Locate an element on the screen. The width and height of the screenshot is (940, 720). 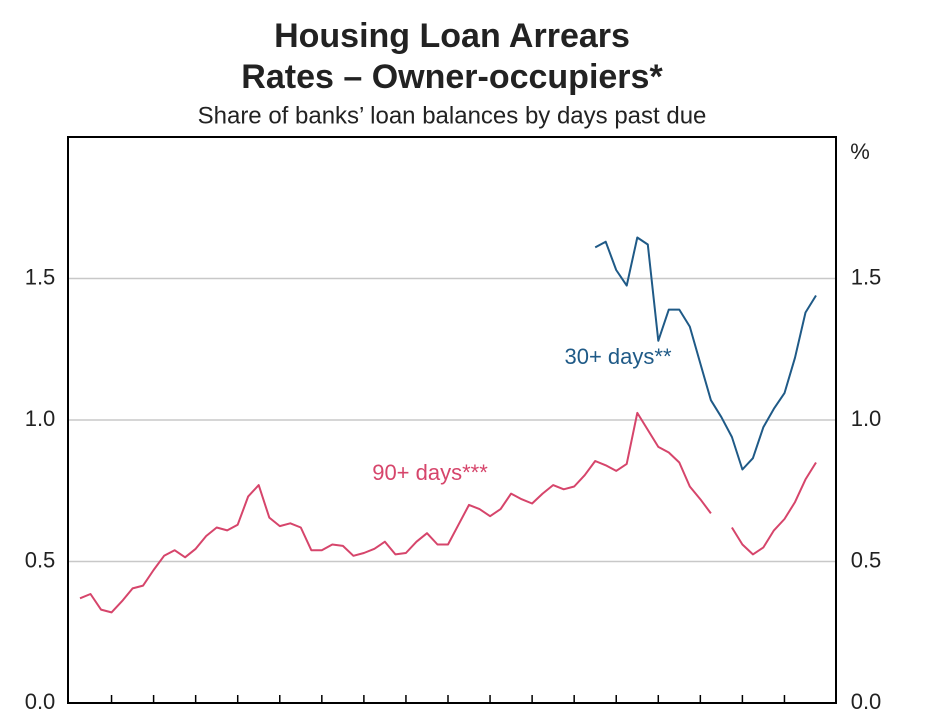
y2-tick-label: 0.5 is located at coordinates (866, 559).